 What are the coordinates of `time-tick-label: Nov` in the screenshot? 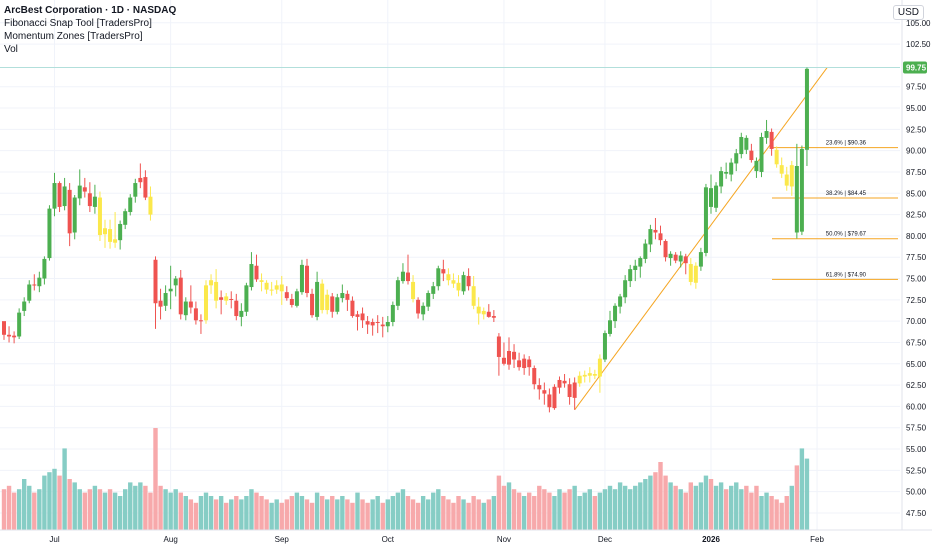 It's located at (504, 539).